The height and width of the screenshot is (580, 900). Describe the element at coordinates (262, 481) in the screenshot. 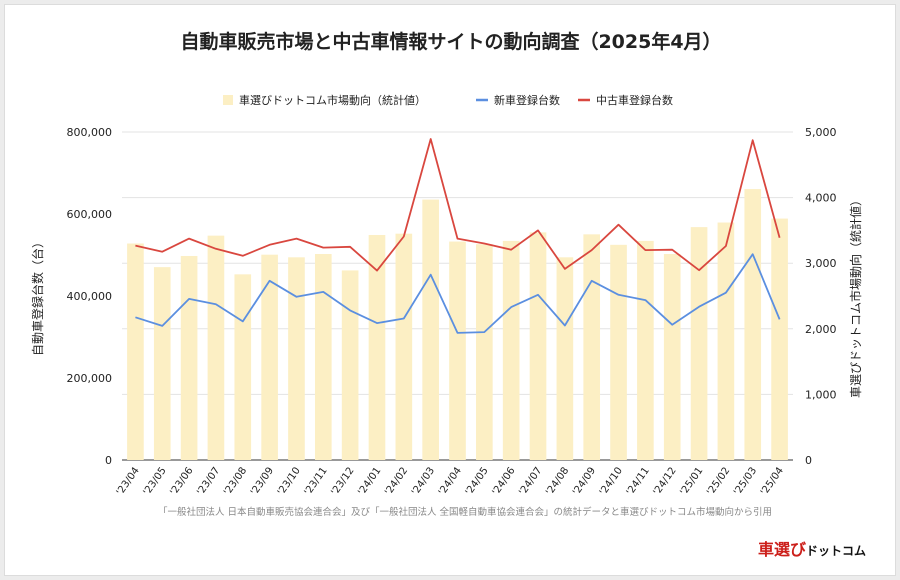

I see `x-tick-label: '23/09` at that location.